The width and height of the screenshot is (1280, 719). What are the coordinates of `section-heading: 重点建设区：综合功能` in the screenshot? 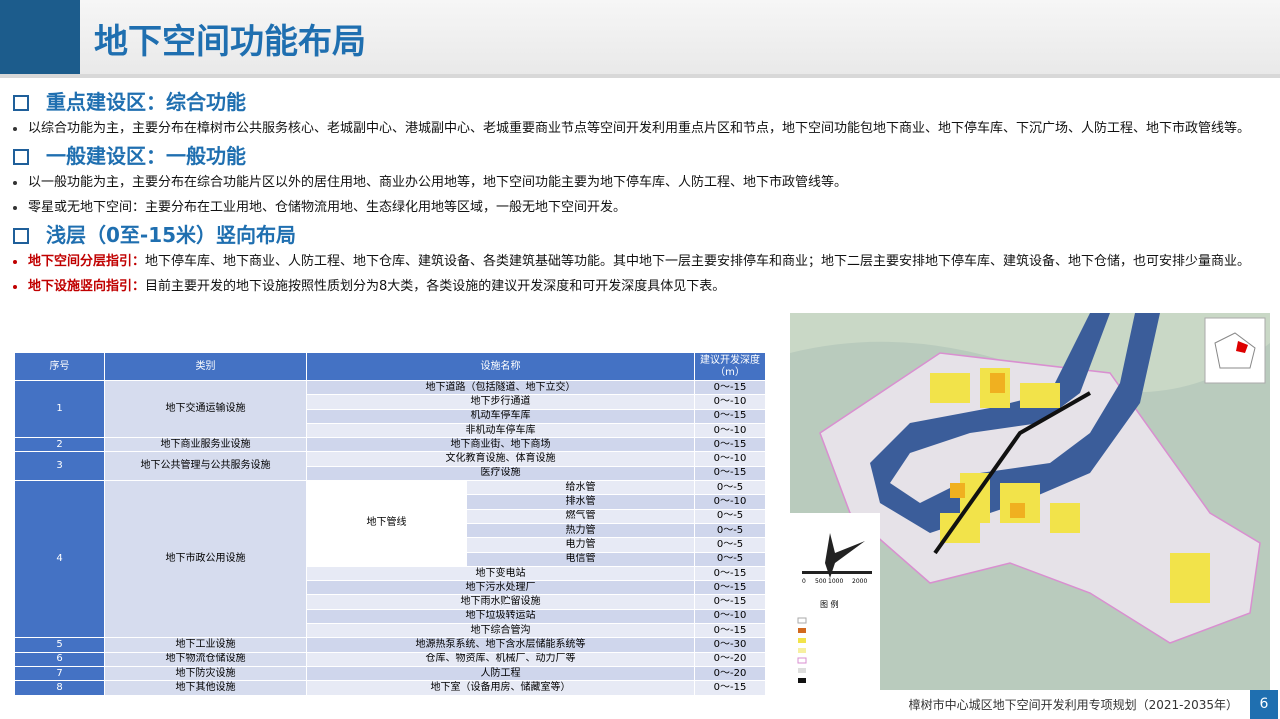 It's located at (636, 102).